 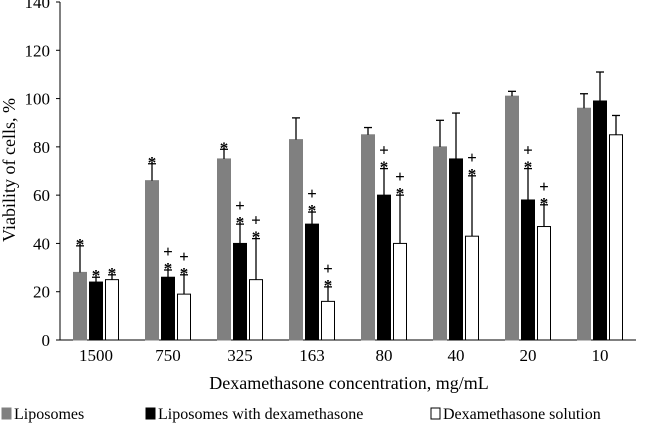 I want to click on y-tick-label: 0, so click(x=46, y=340).